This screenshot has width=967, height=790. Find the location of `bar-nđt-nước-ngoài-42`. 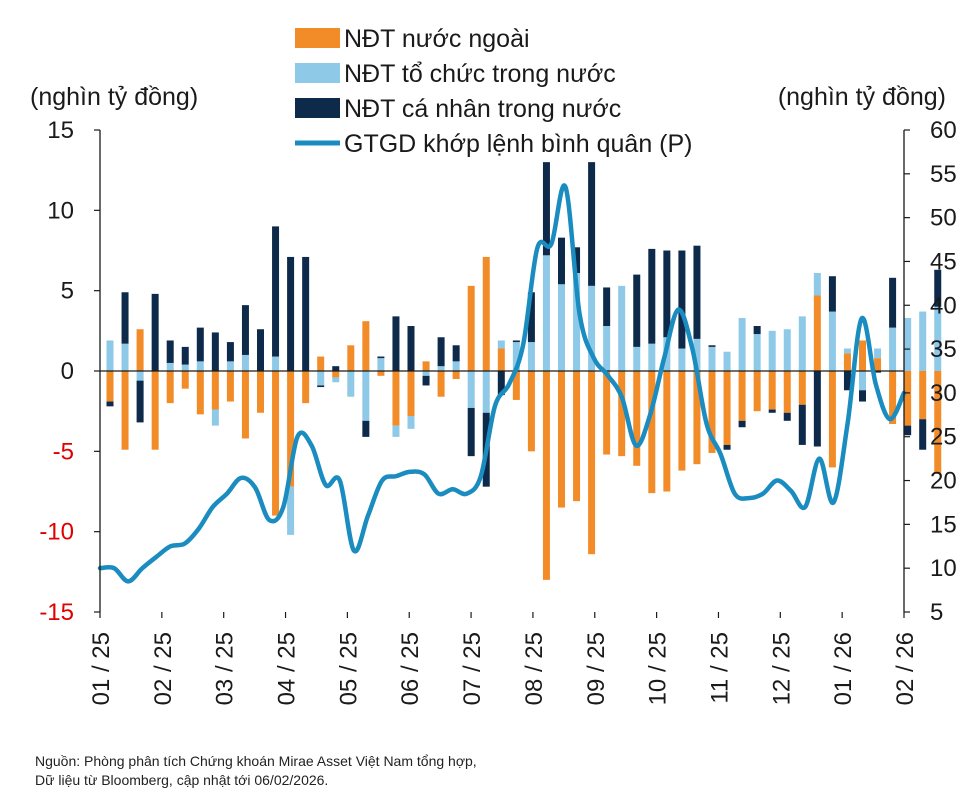

bar-nđt-nước-ngoài-42 is located at coordinates (742, 396).